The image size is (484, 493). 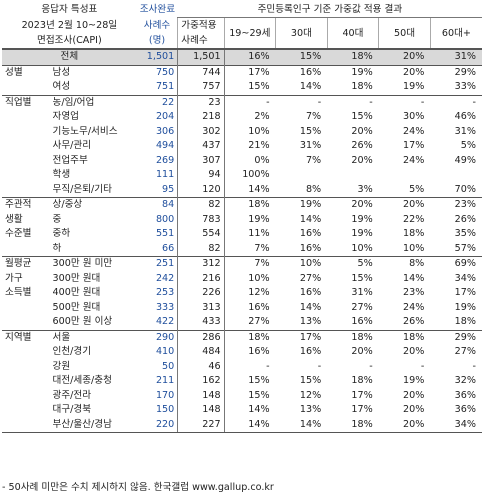 I want to click on age-share-cell: 7%, so click(x=249, y=249).